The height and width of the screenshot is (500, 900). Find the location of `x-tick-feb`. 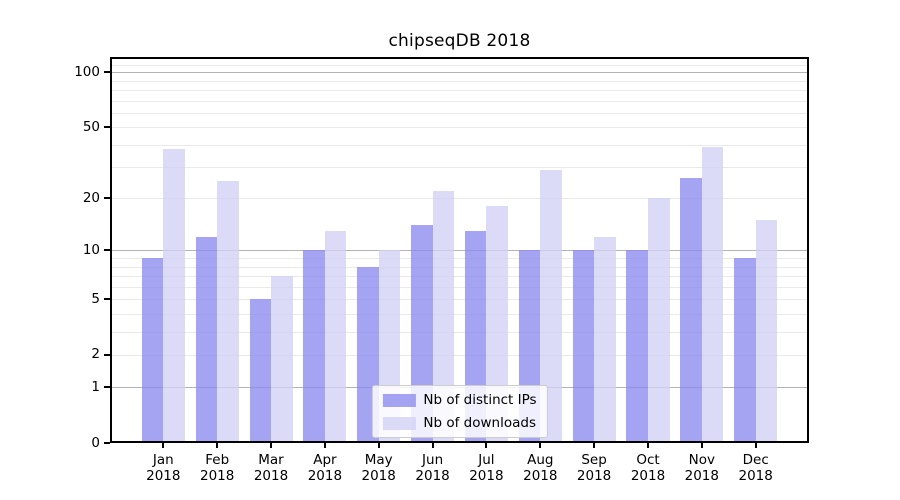

x-tick-feb is located at coordinates (217, 445).